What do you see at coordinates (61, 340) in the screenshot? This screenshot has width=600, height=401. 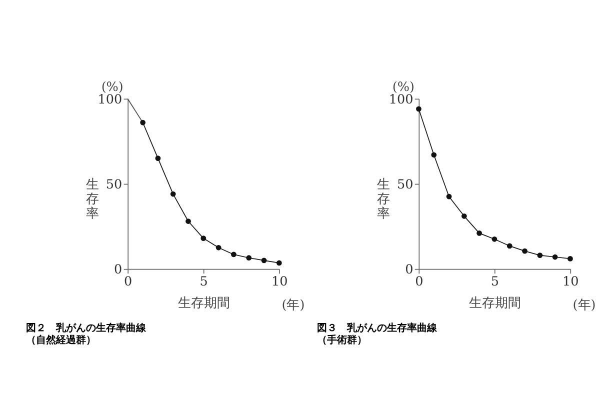 I see `text: （自然経過群）` at bounding box center [61, 340].